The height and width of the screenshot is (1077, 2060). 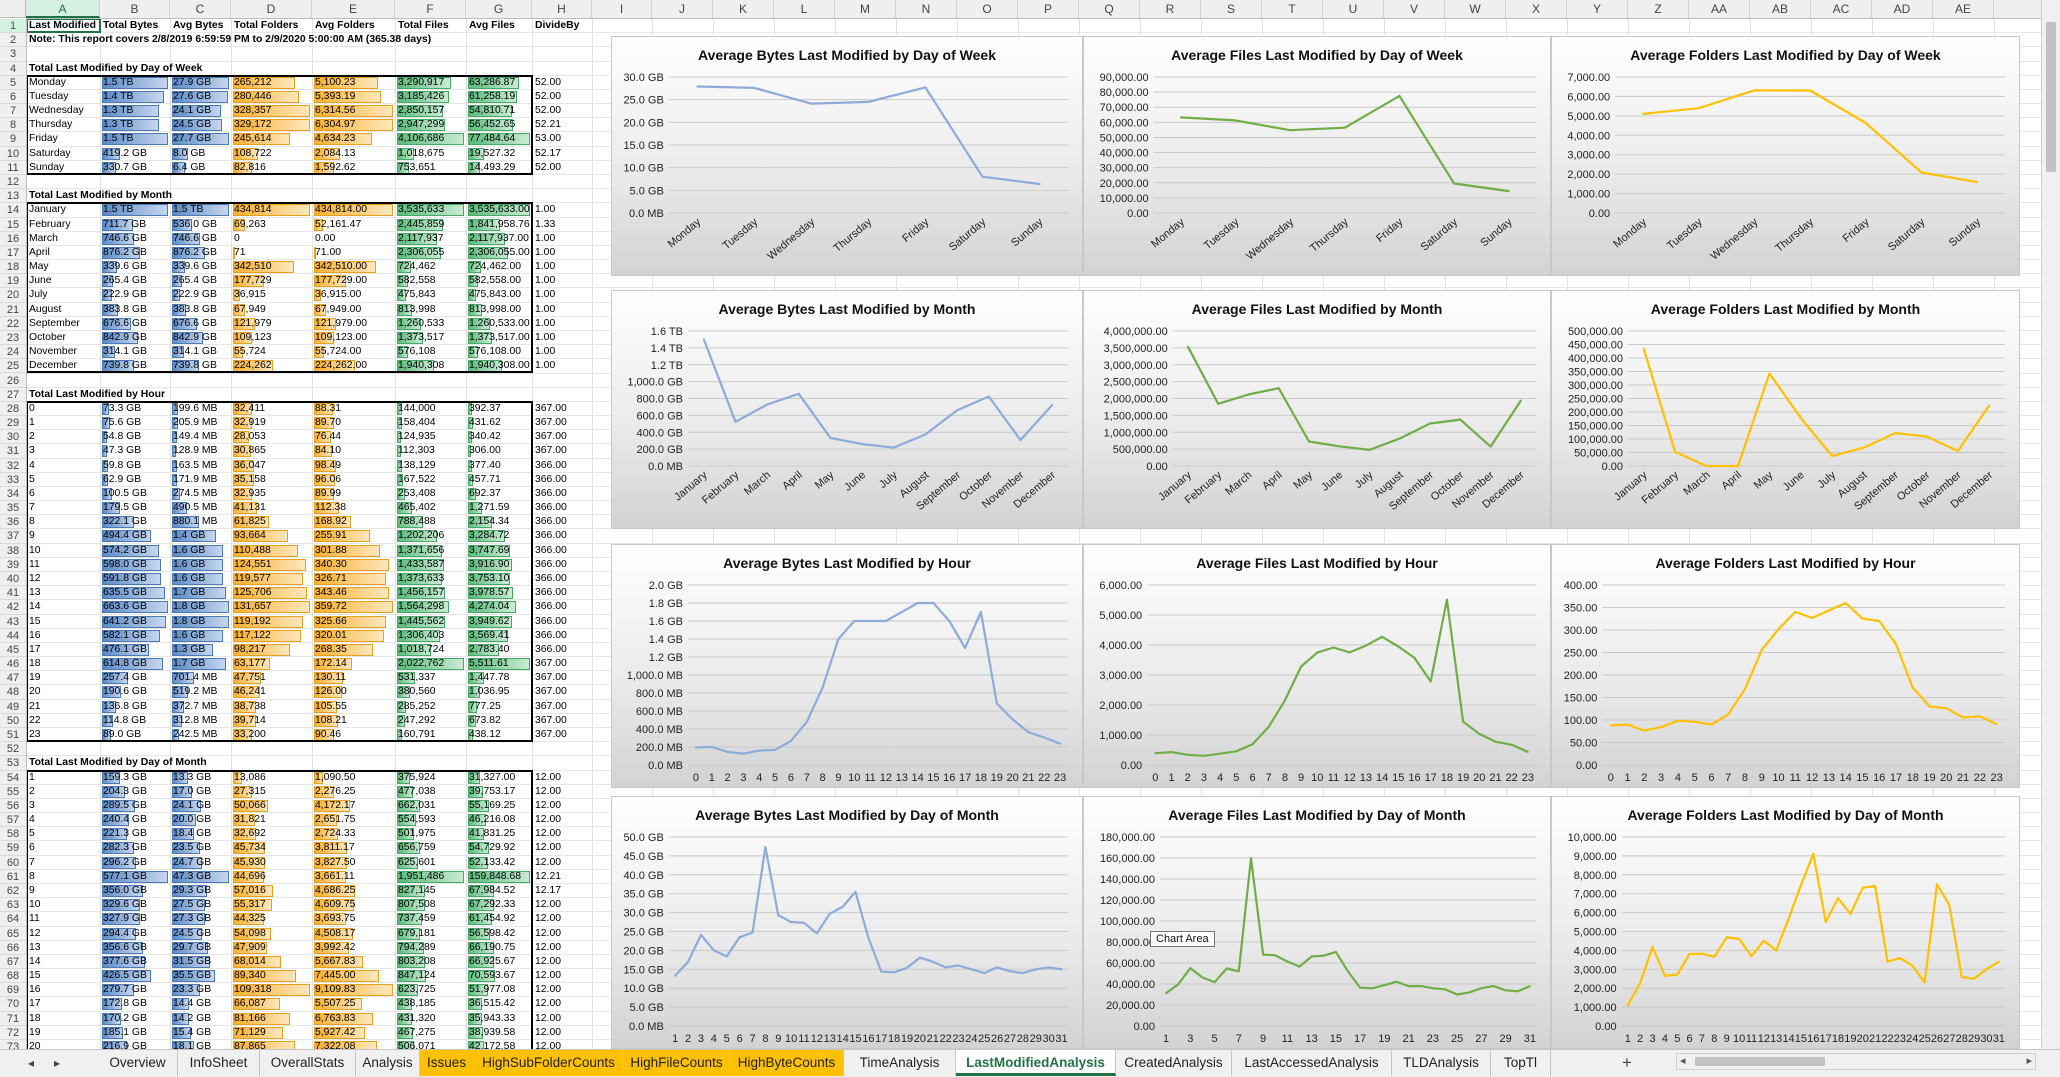 What do you see at coordinates (192, 876) in the screenshot?
I see `table-cell: 47.3 GB` at bounding box center [192, 876].